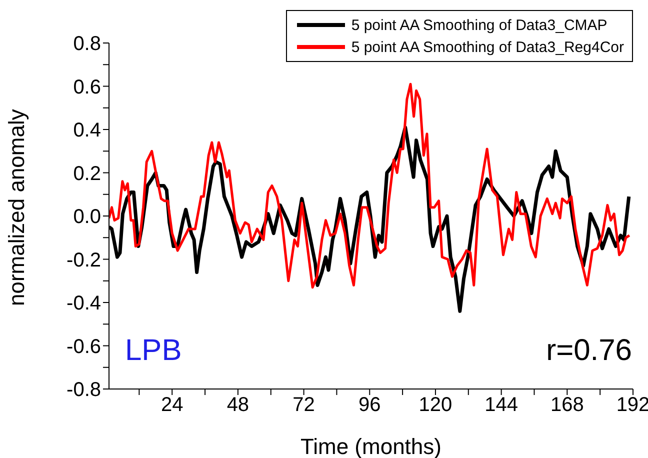  I want to click on annotation: LPB, so click(153, 351).